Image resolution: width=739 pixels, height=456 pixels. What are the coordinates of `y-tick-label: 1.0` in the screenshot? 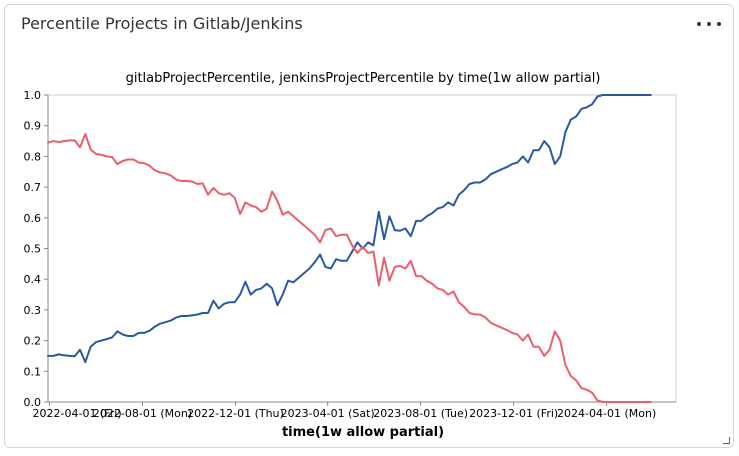 It's located at (33, 95).